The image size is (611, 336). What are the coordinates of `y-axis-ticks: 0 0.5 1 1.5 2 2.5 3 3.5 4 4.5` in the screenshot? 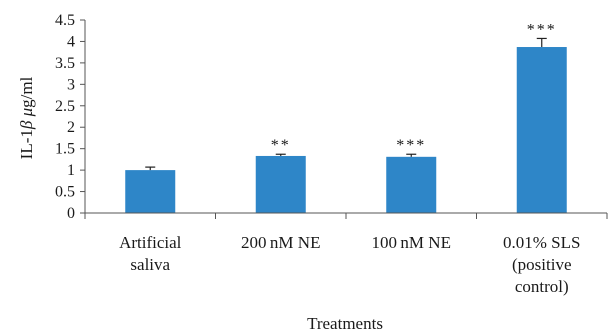 It's located at (70, 117).